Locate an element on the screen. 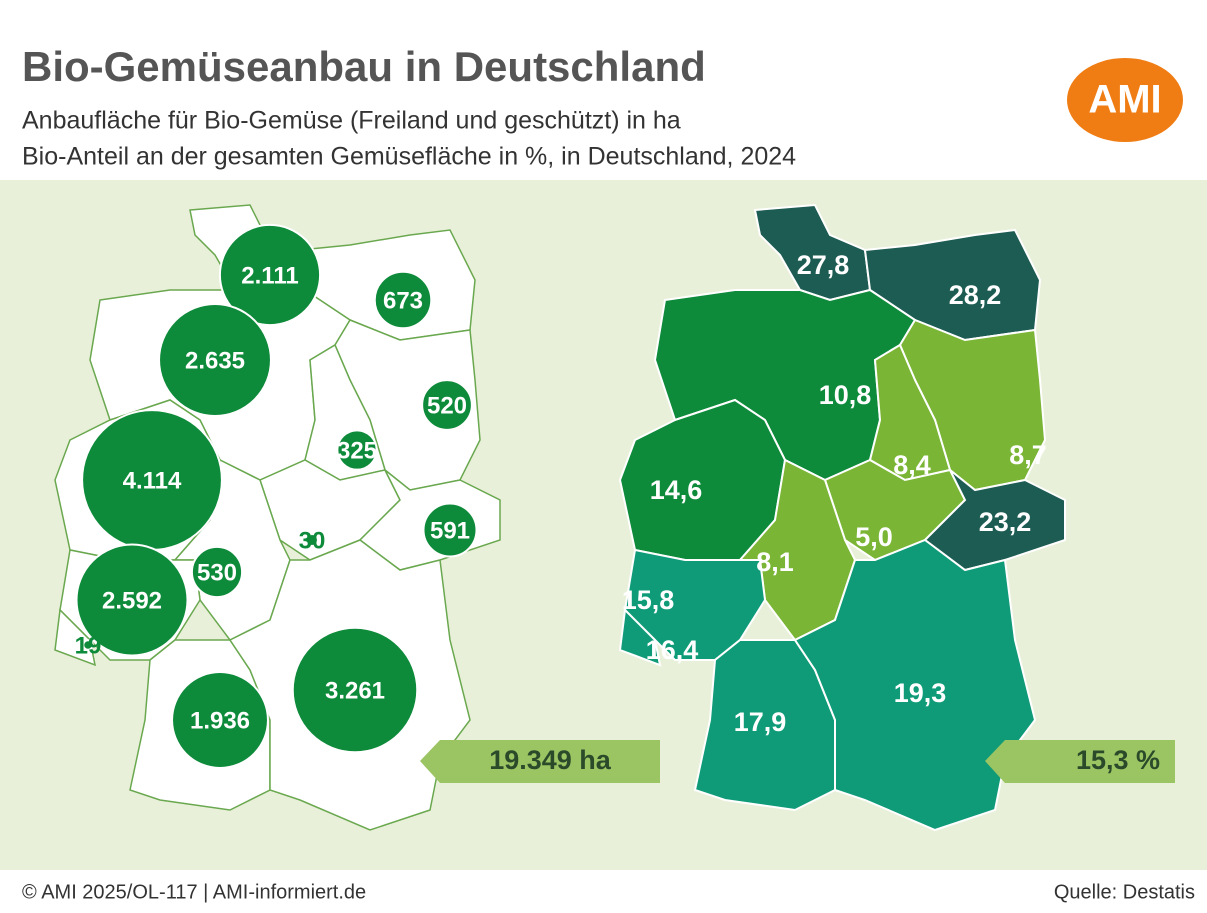 This screenshot has height=913, width=1207. state is located at coordinates (75, 637).